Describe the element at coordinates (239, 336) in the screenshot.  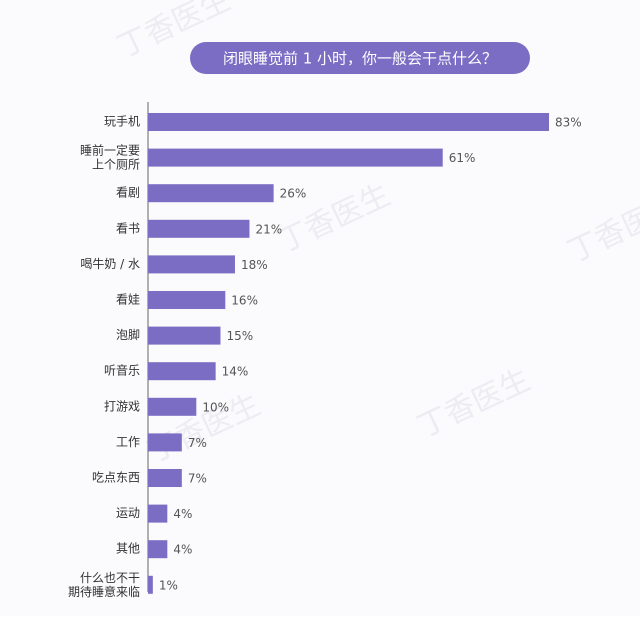
I see `value-label: 15%` at that location.